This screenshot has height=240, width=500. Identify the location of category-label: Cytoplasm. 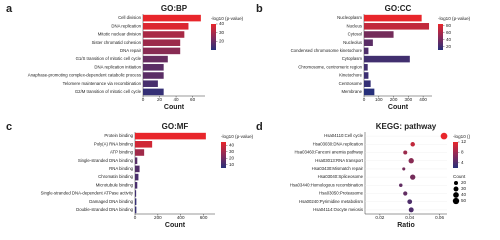
(352, 58).